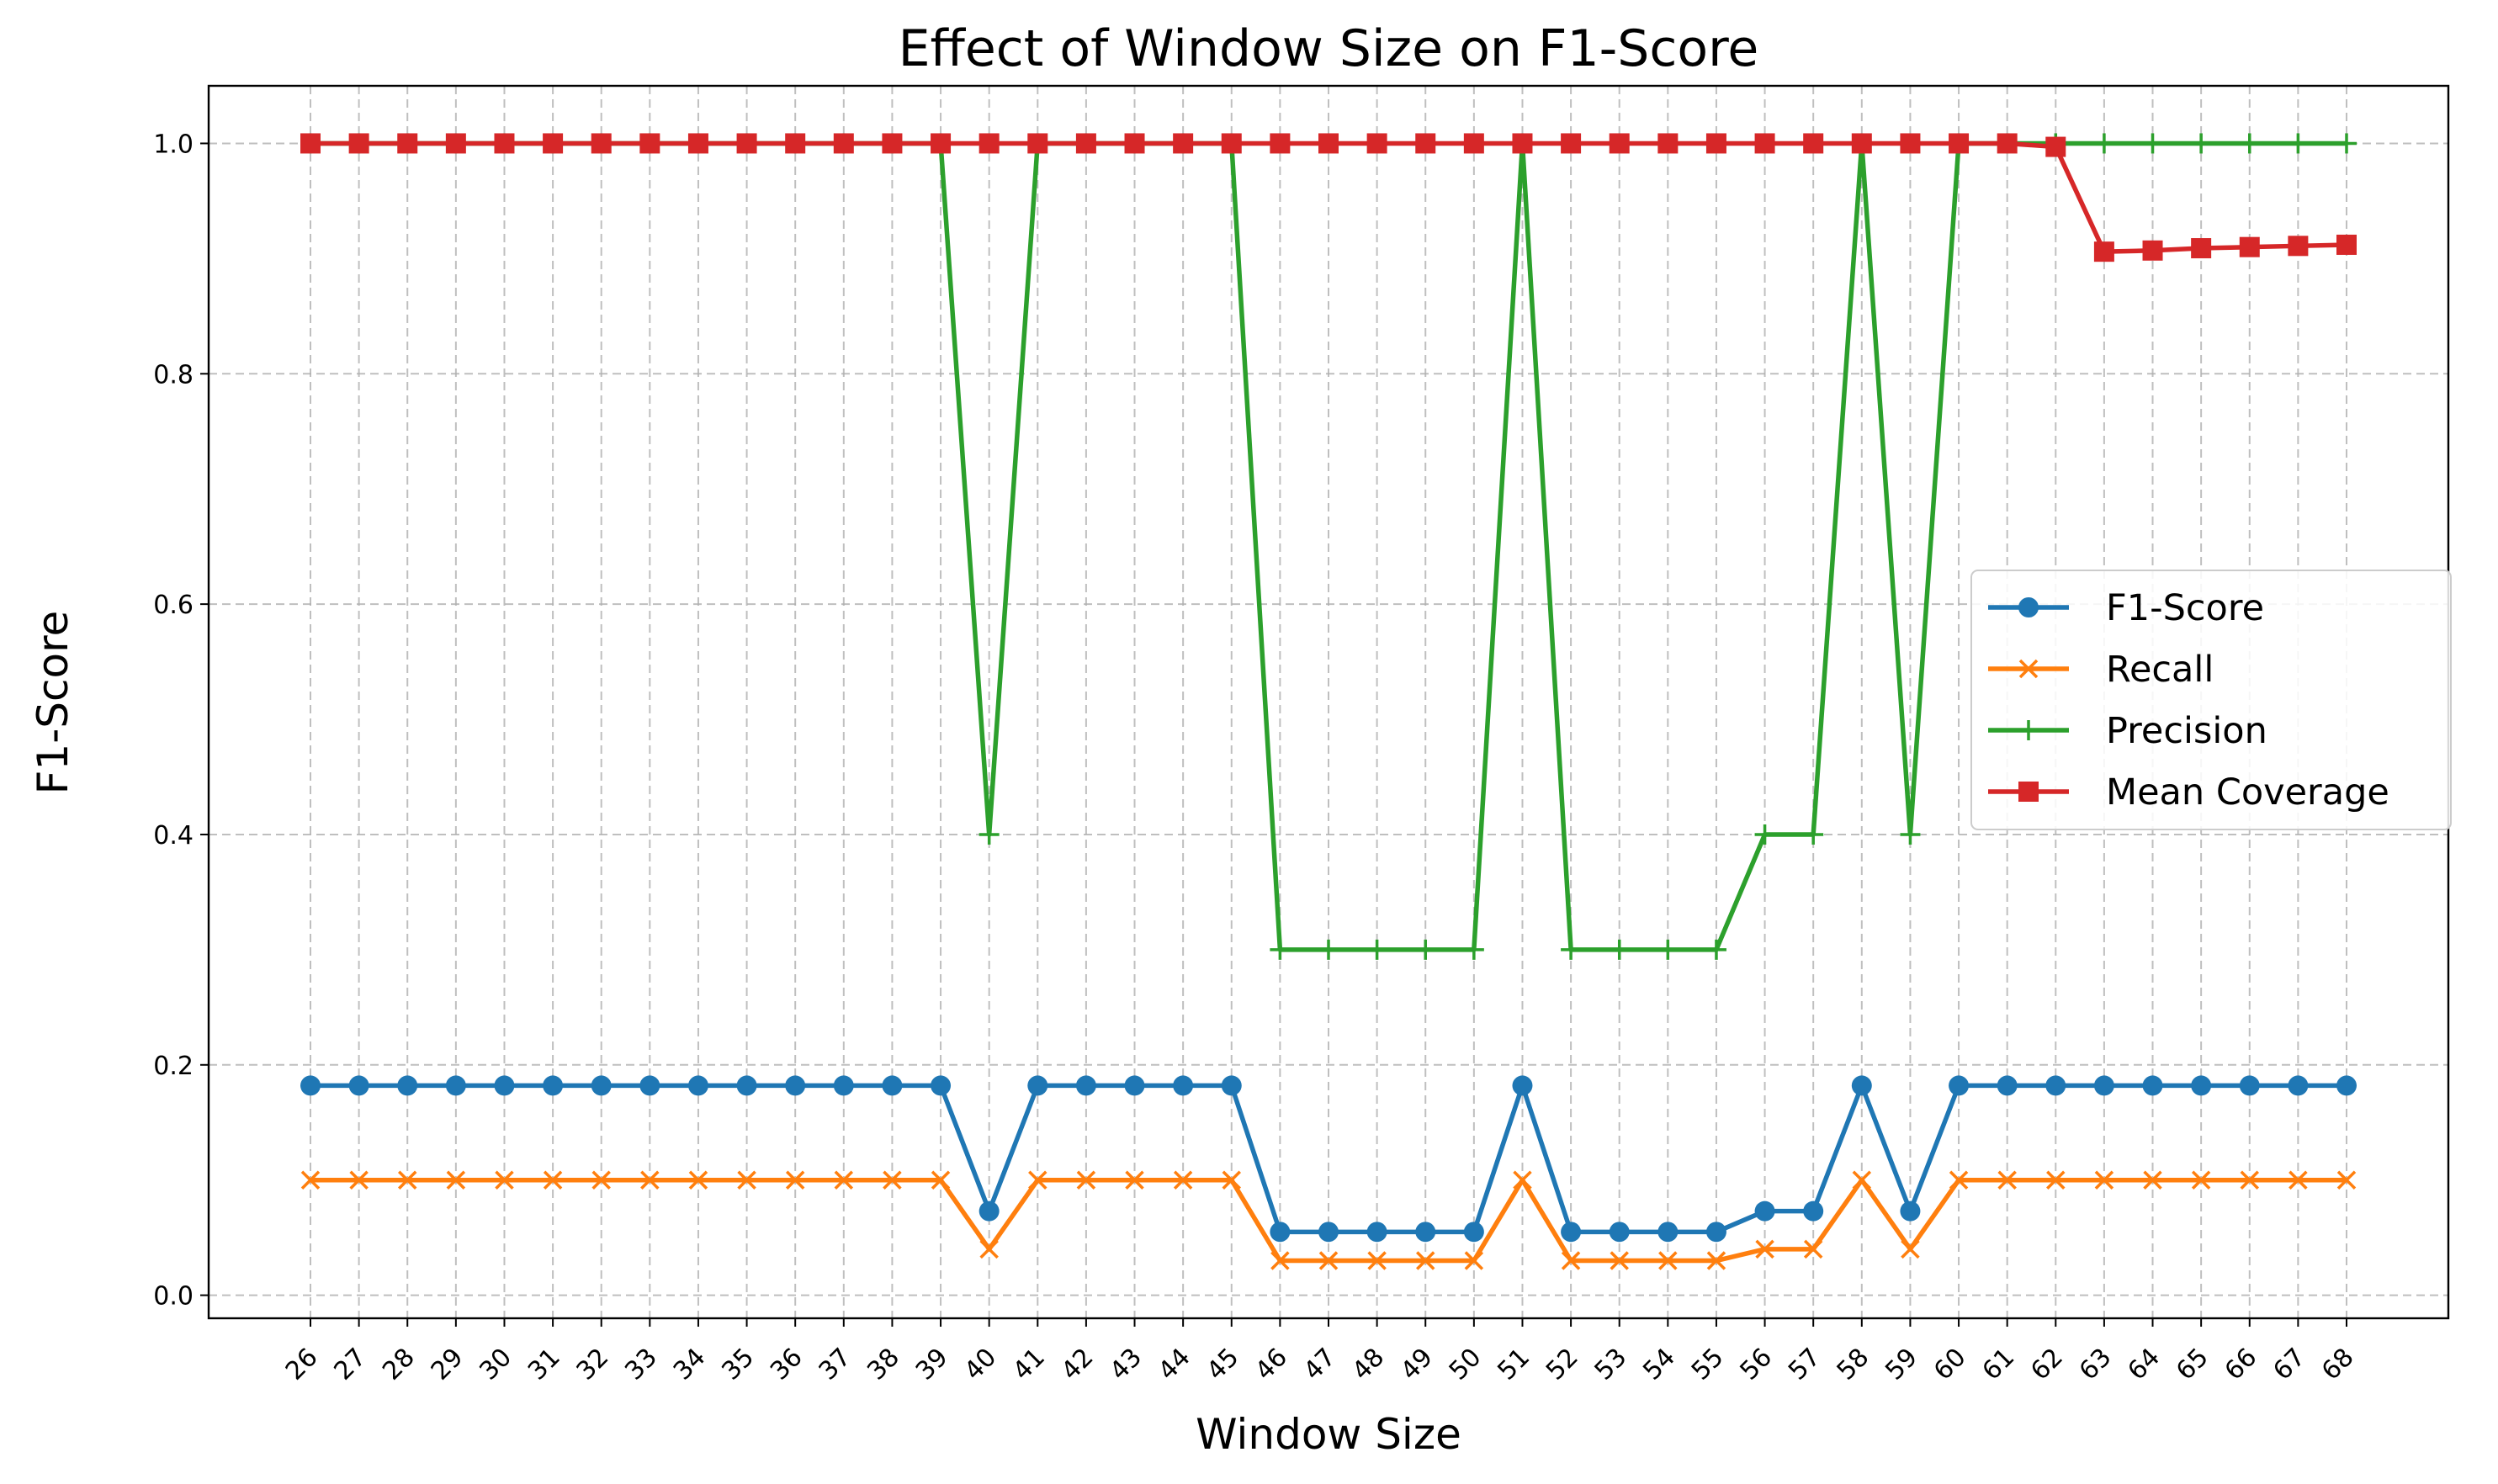 The image size is (2498, 1484). I want to click on y-tick-label: 0.8, so click(173, 375).